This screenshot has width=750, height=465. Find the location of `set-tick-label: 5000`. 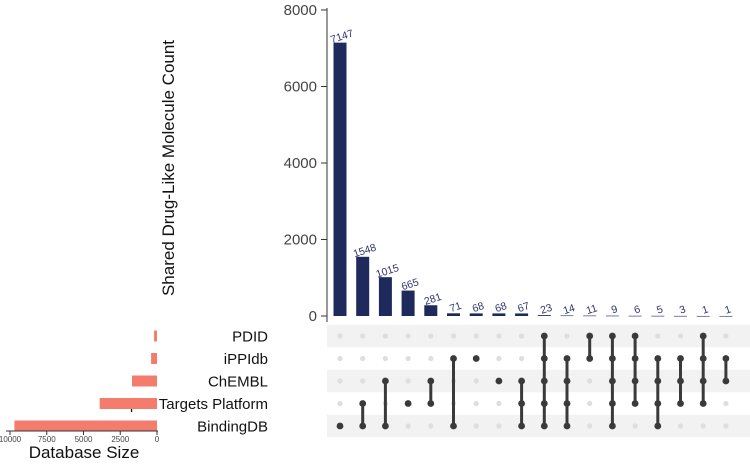

set-tick-label: 5000 is located at coordinates (84, 439).